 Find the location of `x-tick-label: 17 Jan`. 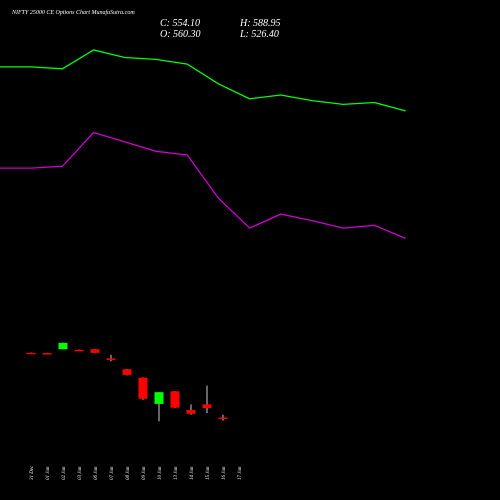

x-tick-label: 17 Jan is located at coordinates (240, 473).